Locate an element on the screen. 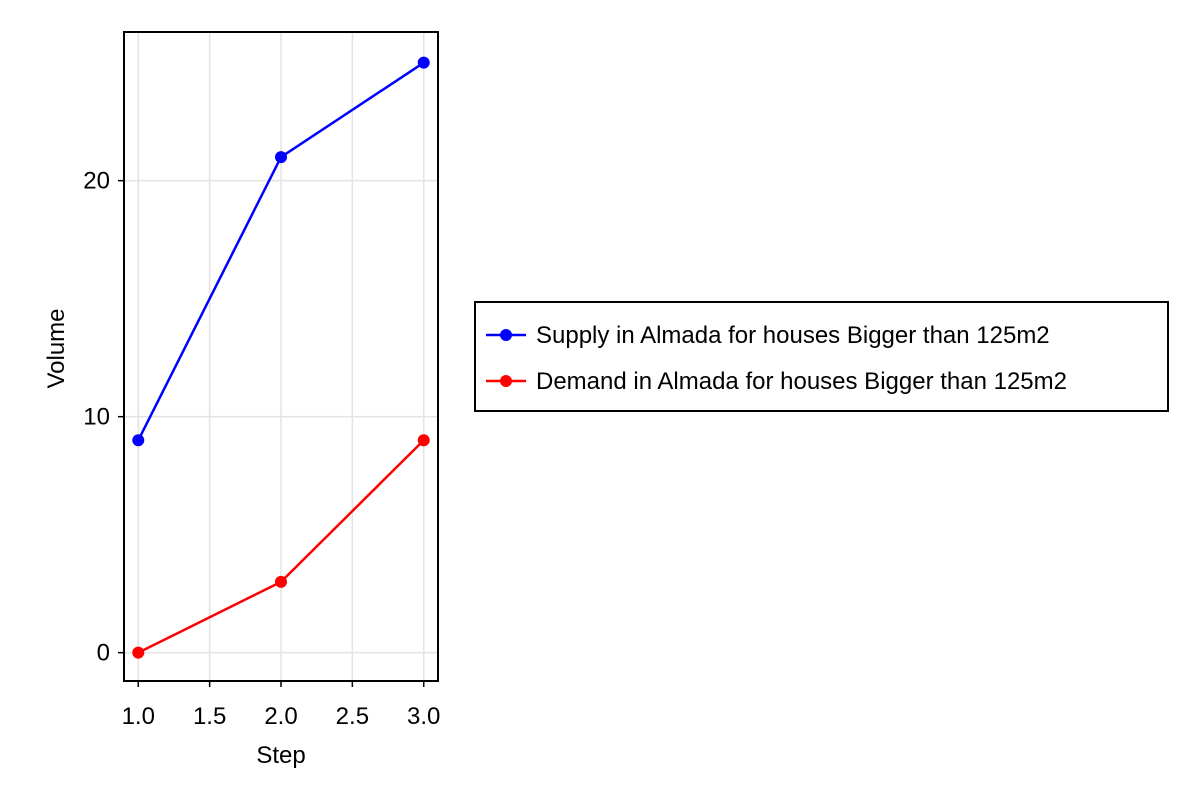 This screenshot has width=1200, height=800. x-axis-title: Step is located at coordinates (280, 755).